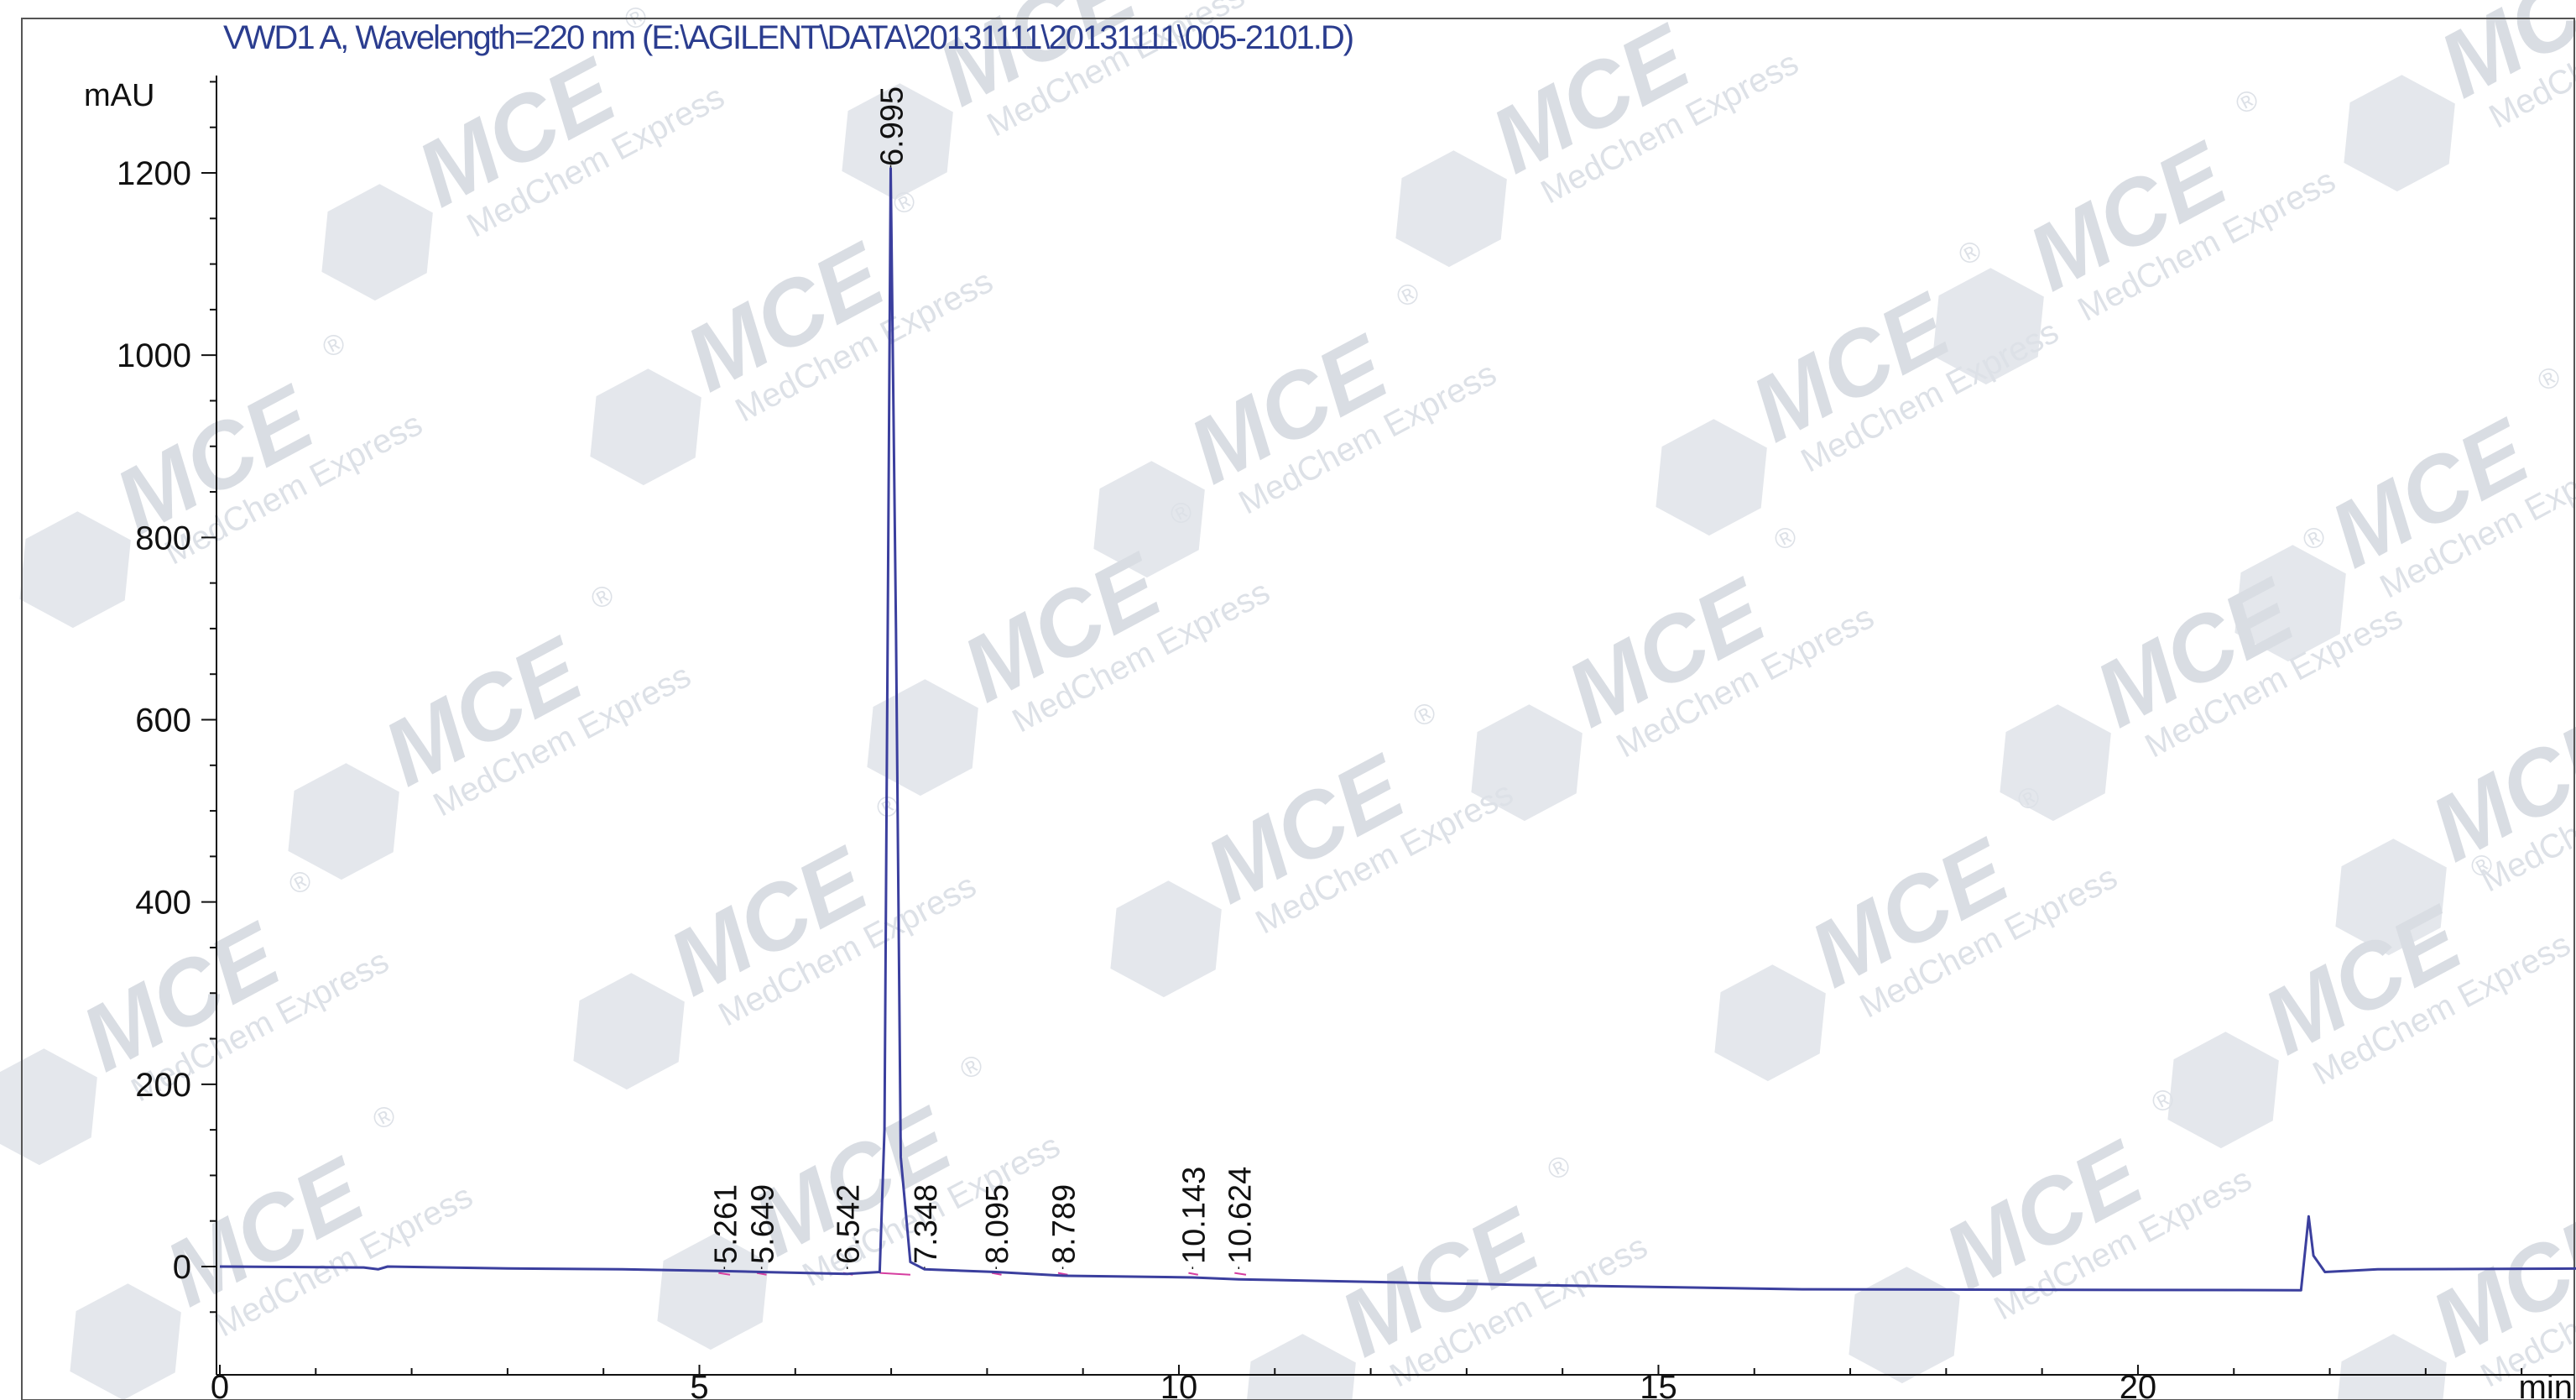  I want to click on peak-label: 10.624, so click(1240, 1215).